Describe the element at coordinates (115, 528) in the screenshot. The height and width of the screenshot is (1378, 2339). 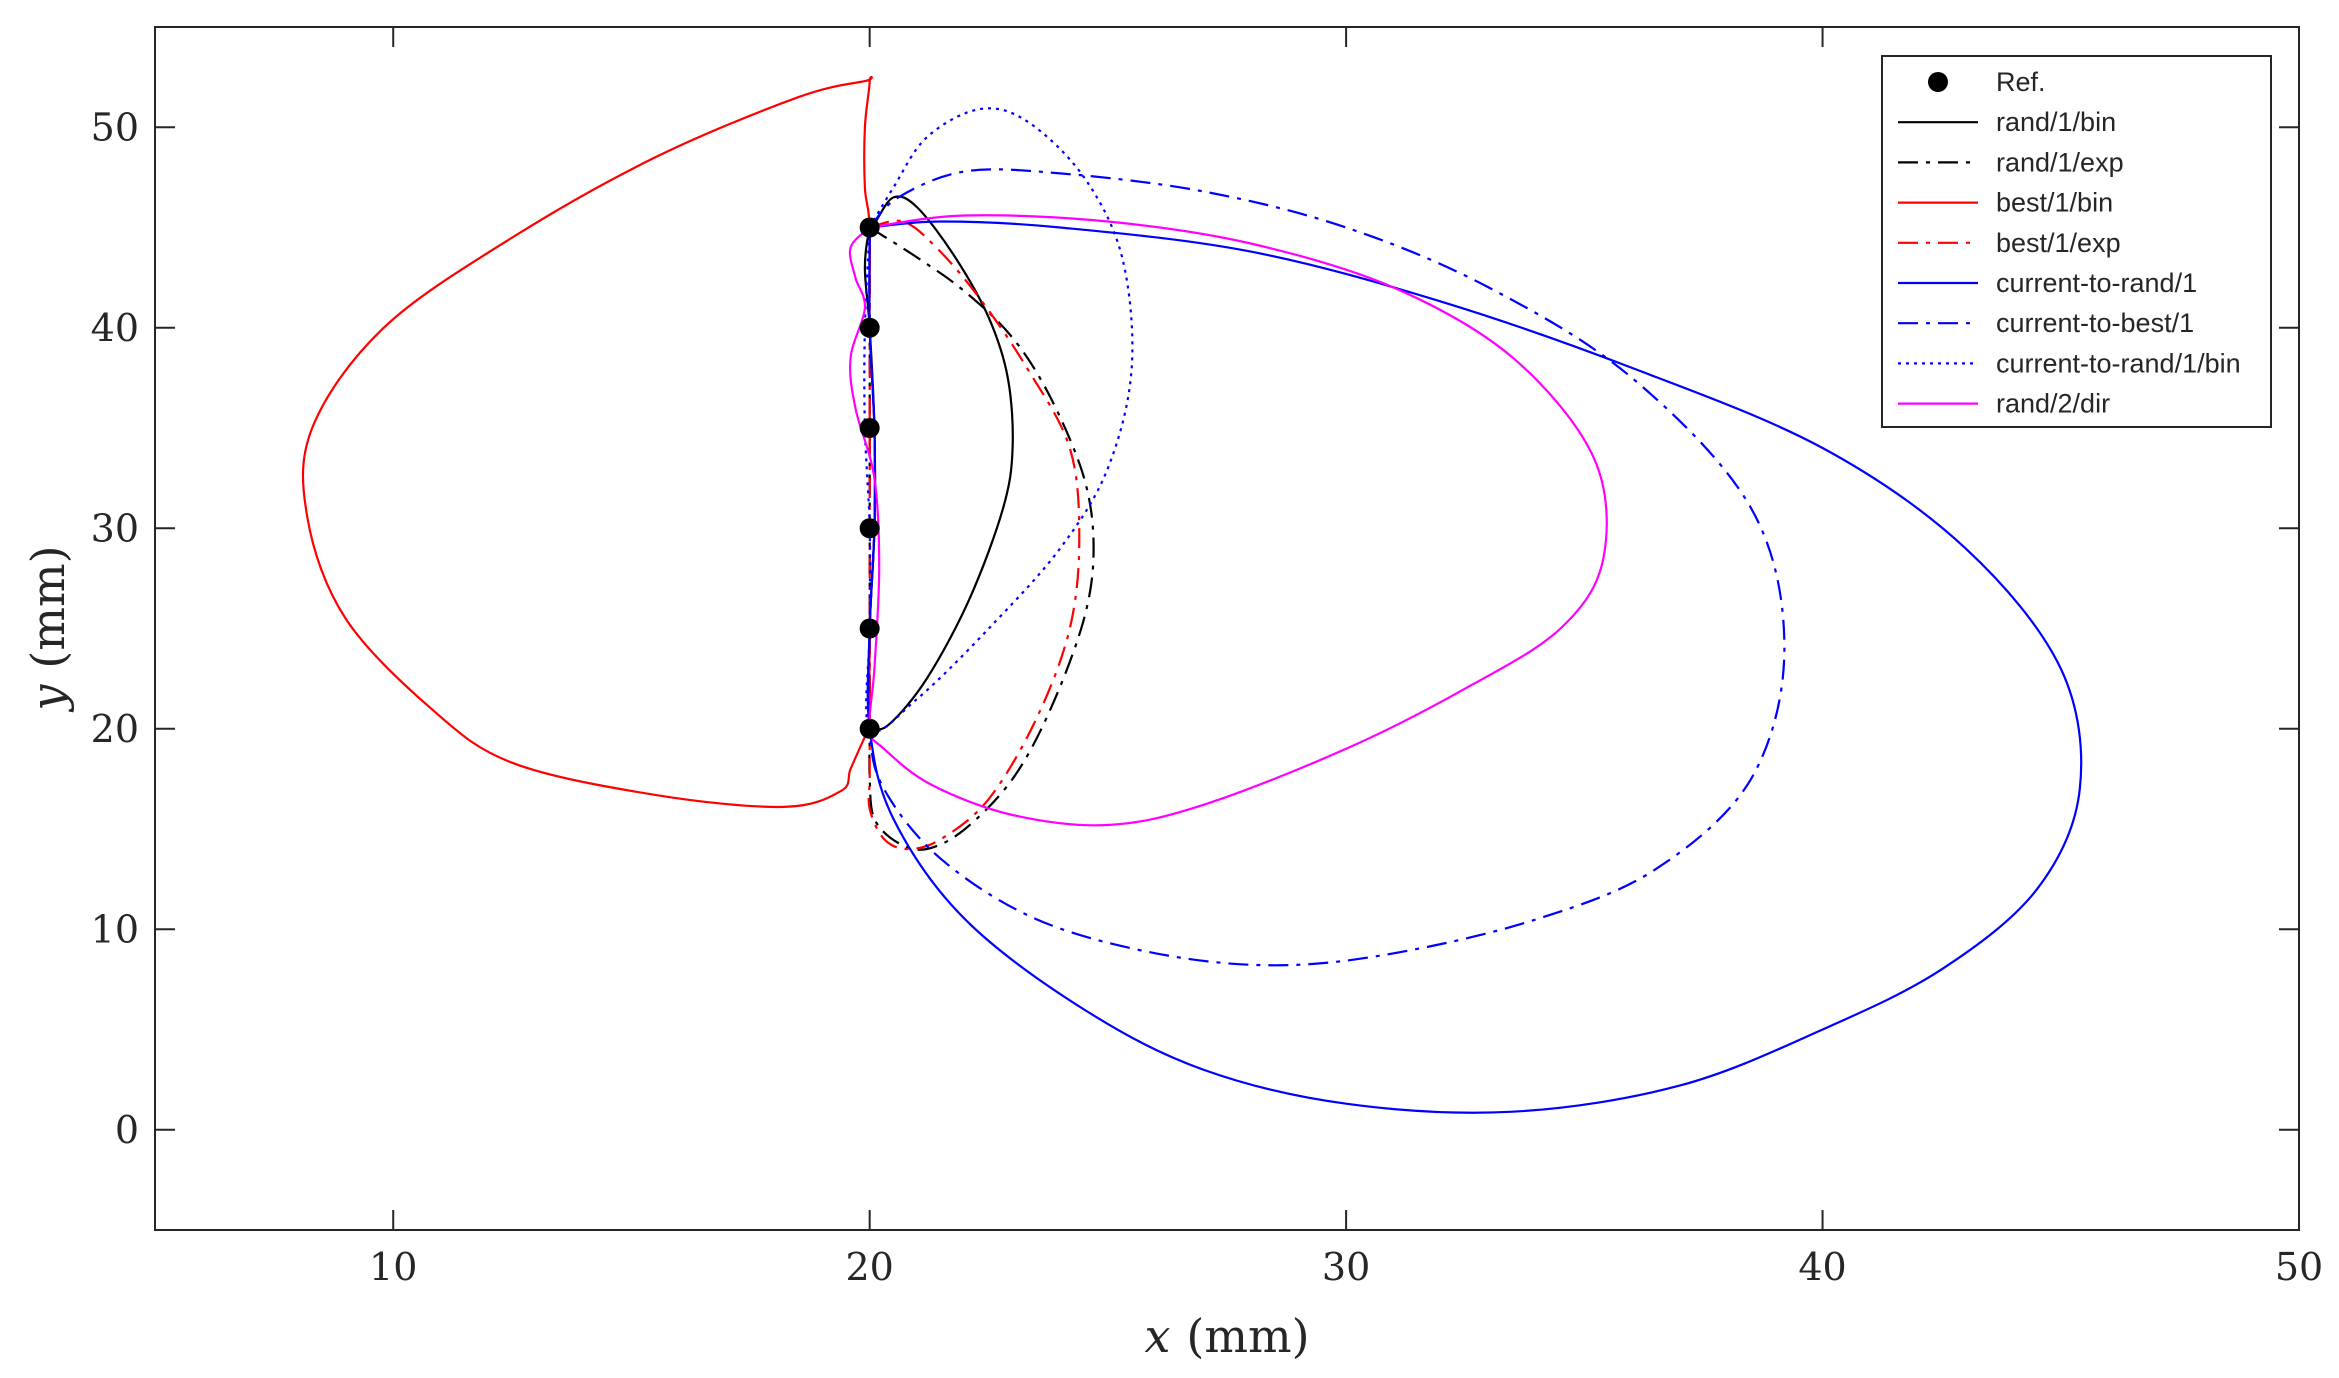
I see `y-tick-label: 30` at that location.